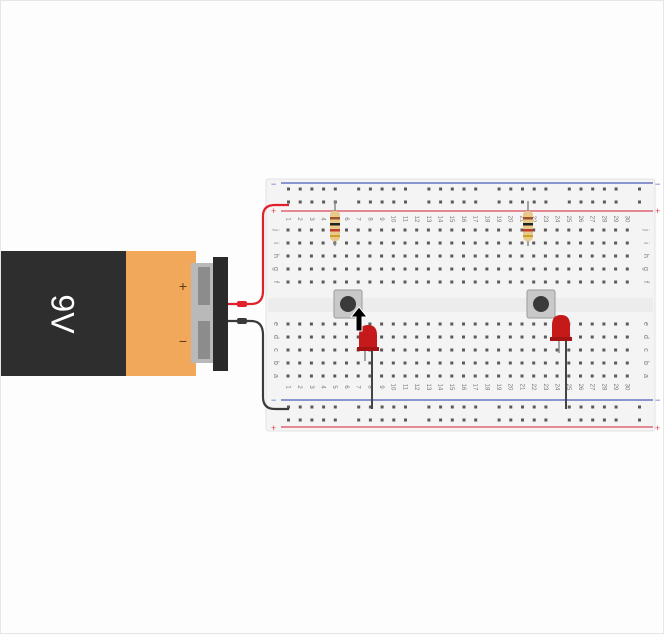 This screenshot has height=635, width=664. Describe the element at coordinates (457, 303) in the screenshot. I see `terminal-strip-holes` at that location.